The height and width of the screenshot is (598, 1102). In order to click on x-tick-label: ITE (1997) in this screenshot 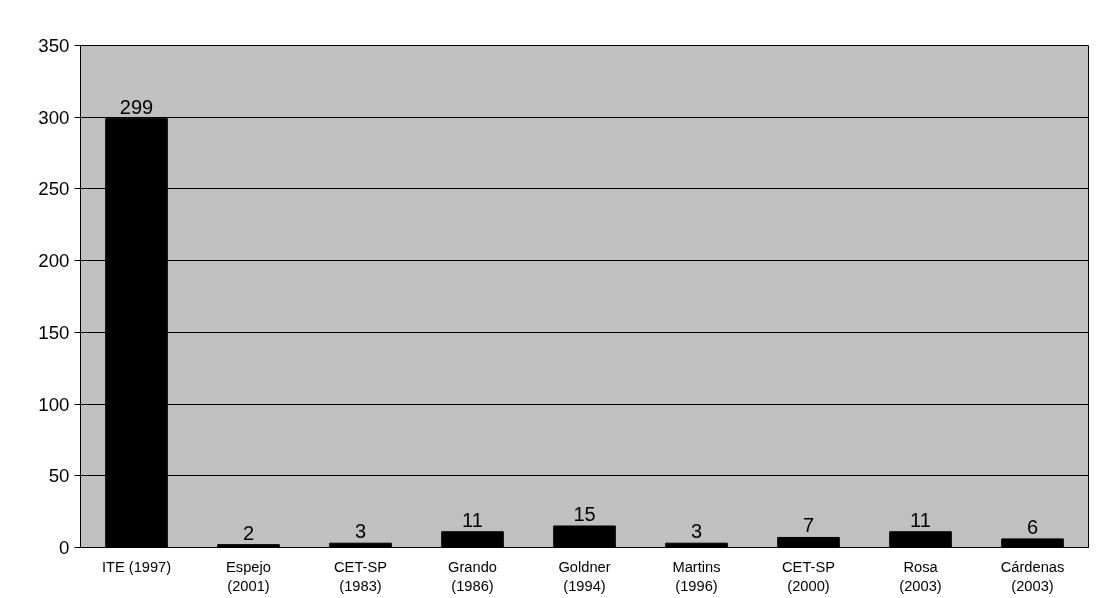, I will do `click(136, 566)`.